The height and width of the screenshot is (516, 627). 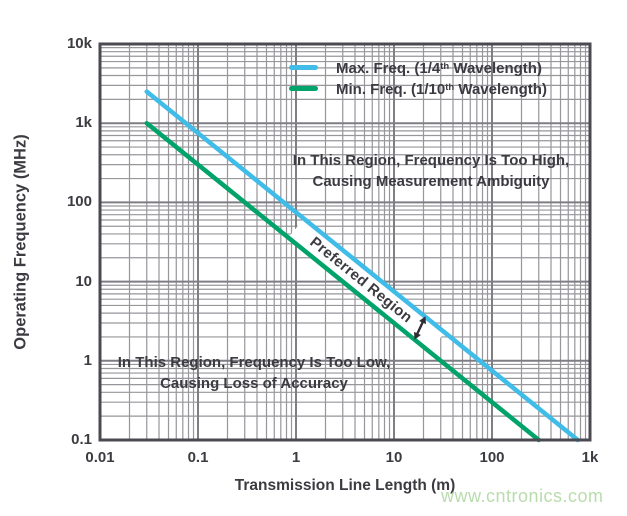 I want to click on y-tick-label: 1k, so click(x=83, y=123).